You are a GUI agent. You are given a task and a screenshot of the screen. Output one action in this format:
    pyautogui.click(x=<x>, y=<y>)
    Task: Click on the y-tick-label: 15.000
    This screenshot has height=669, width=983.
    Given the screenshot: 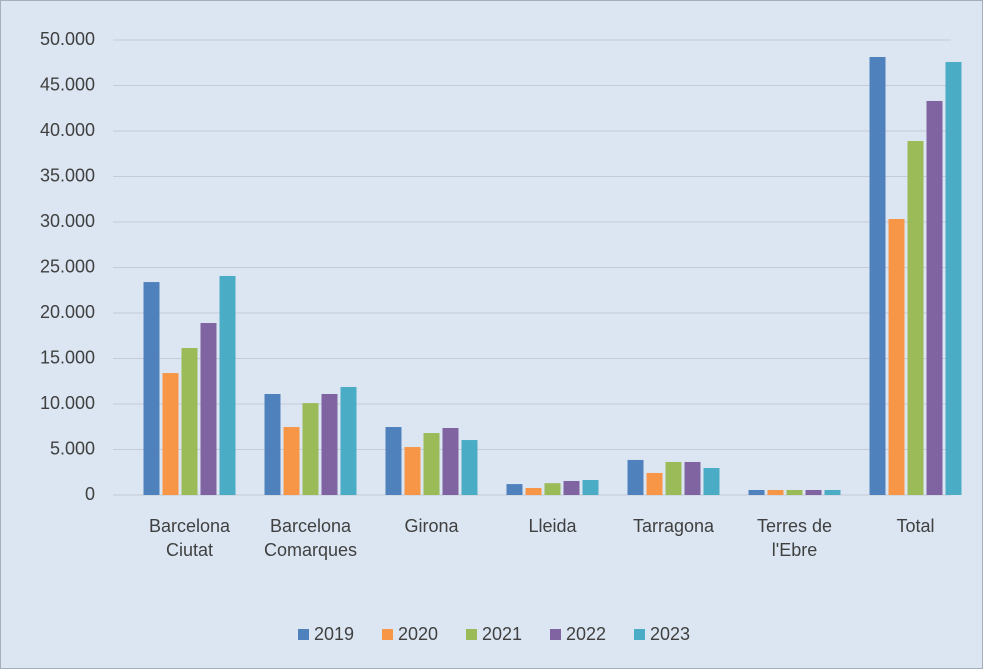 What is the action you would take?
    pyautogui.click(x=67, y=357)
    